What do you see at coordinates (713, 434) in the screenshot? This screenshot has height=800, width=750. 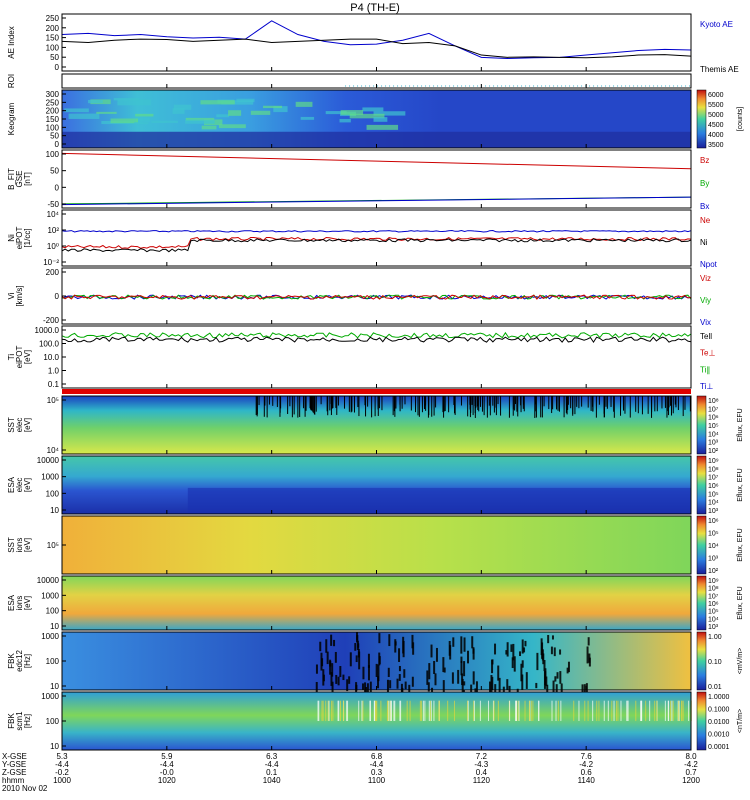 I see `sst_e-colorbar-tick: 10⁴` at bounding box center [713, 434].